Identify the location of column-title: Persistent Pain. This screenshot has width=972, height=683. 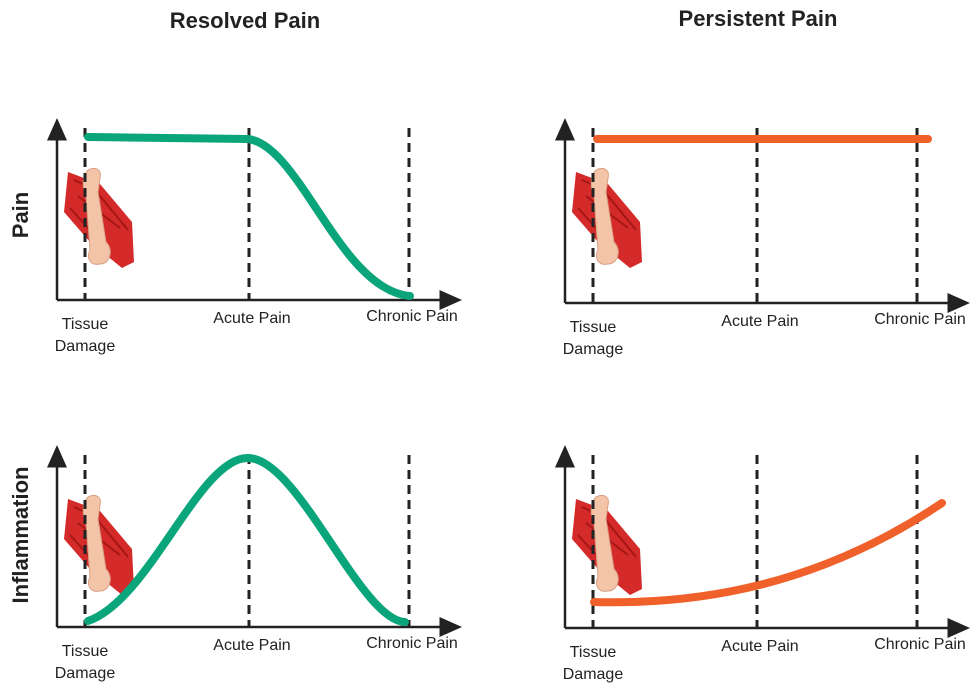
(758, 18).